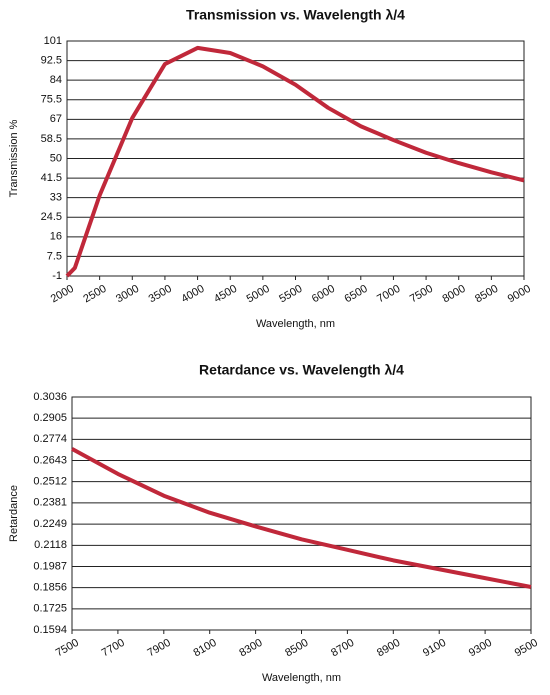 The height and width of the screenshot is (695, 550). Describe the element at coordinates (127, 294) in the screenshot. I see `x-tick-label: 3000` at that location.